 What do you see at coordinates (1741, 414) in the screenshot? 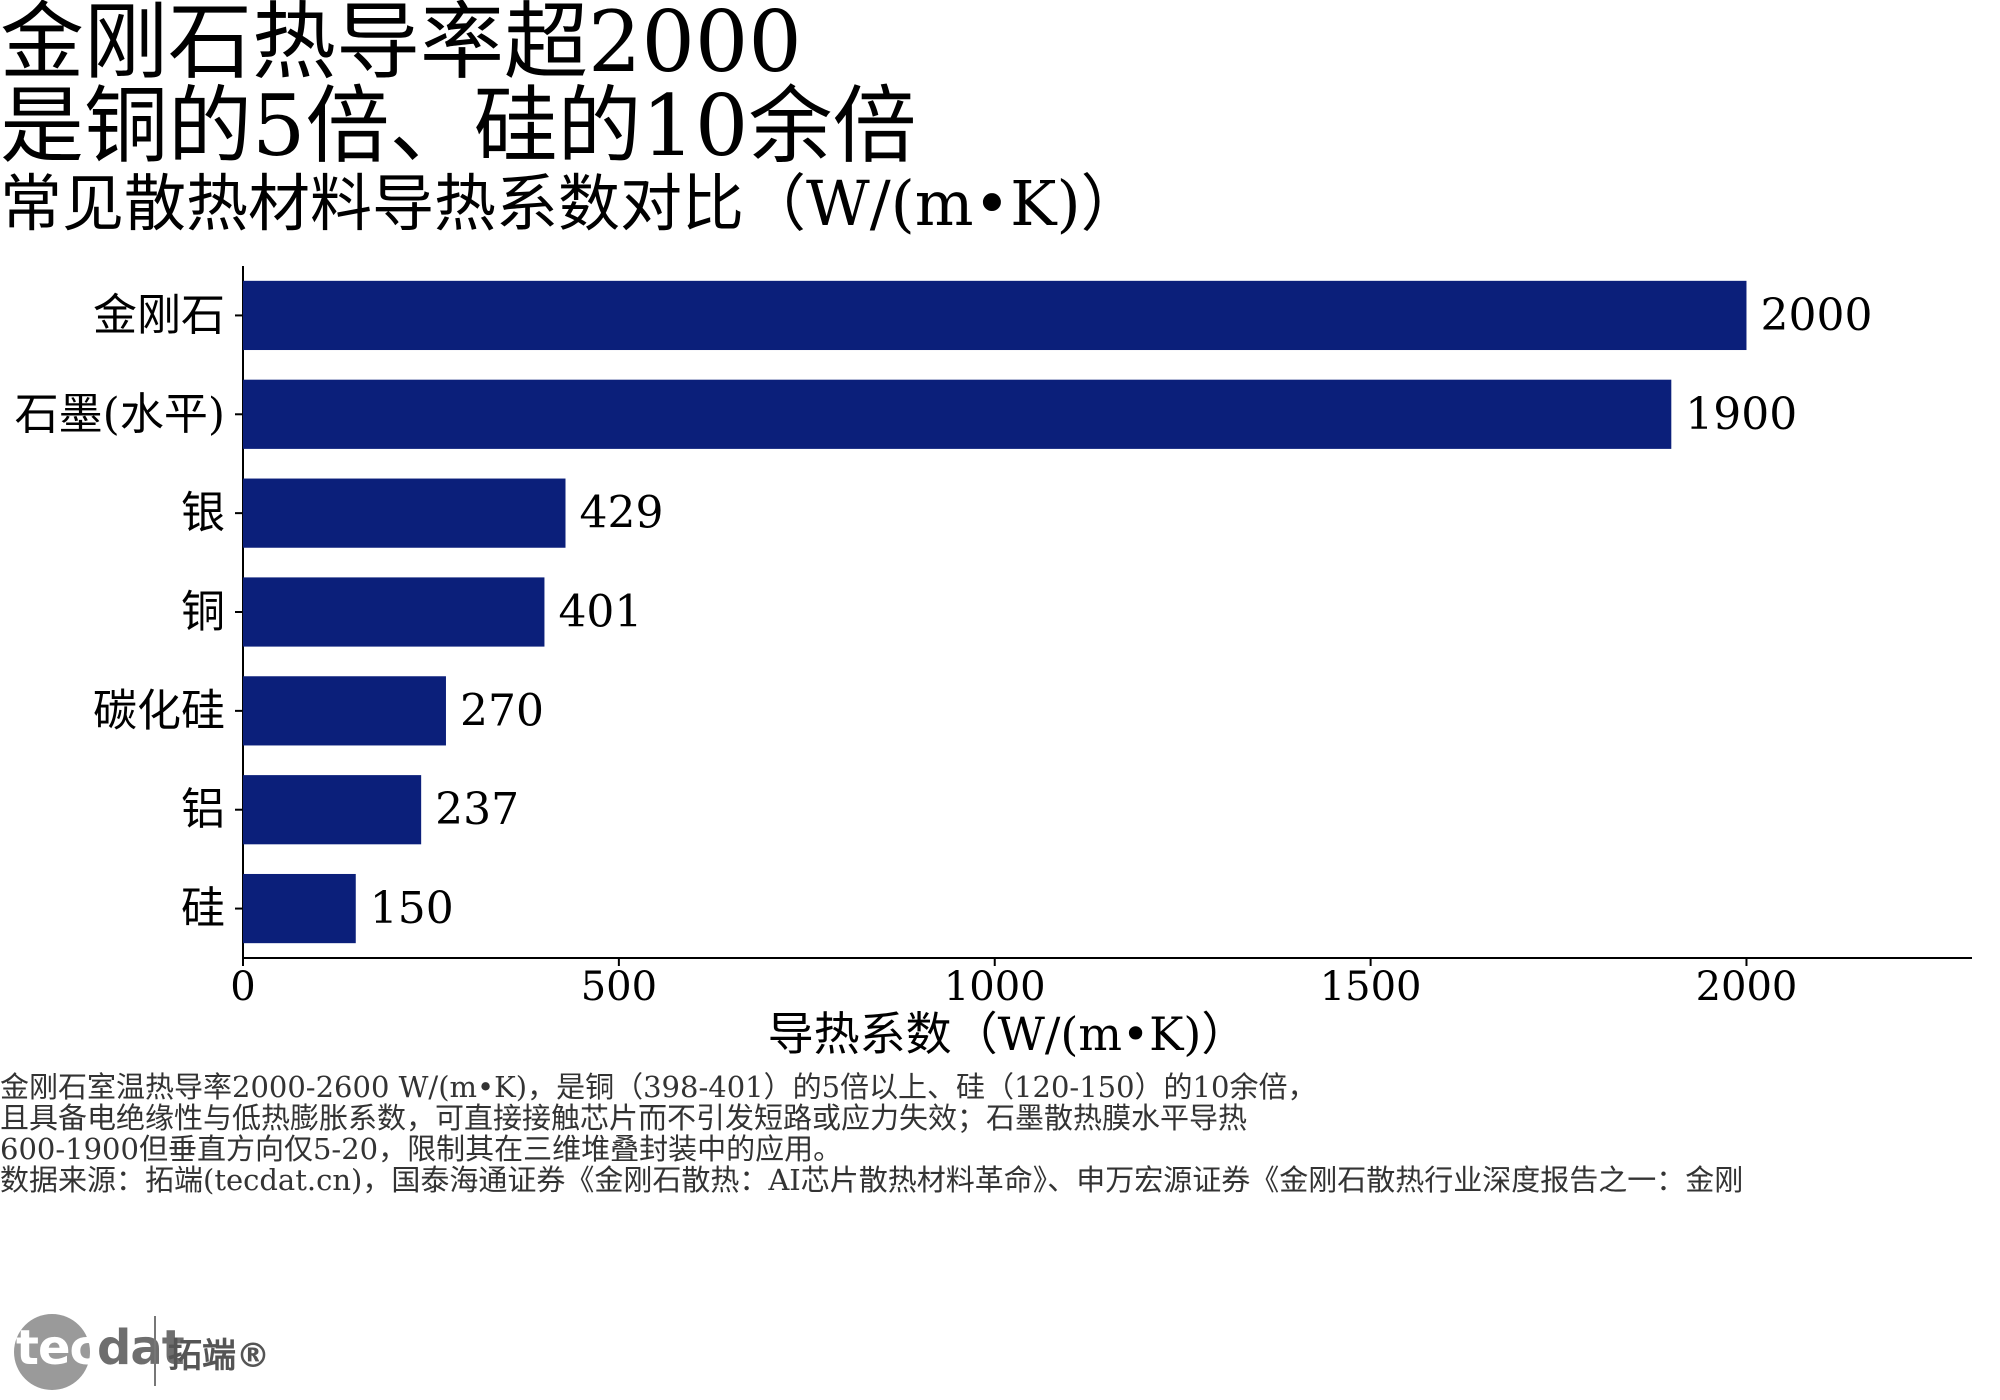
I see `data-label-1: 1900` at bounding box center [1741, 414].